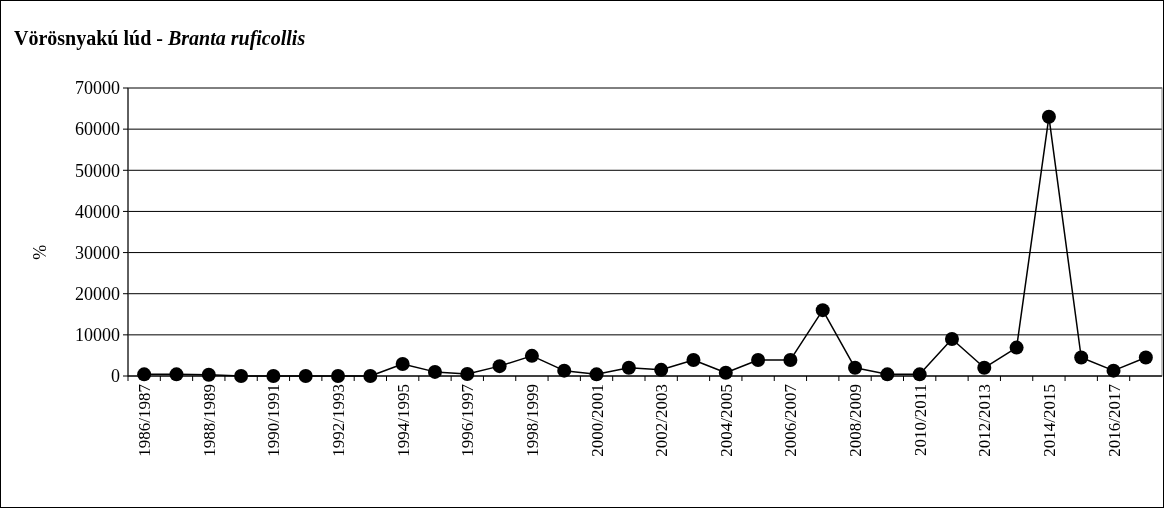 The height and width of the screenshot is (508, 1164). What do you see at coordinates (97, 294) in the screenshot?
I see `y-tick-label: 20000` at bounding box center [97, 294].